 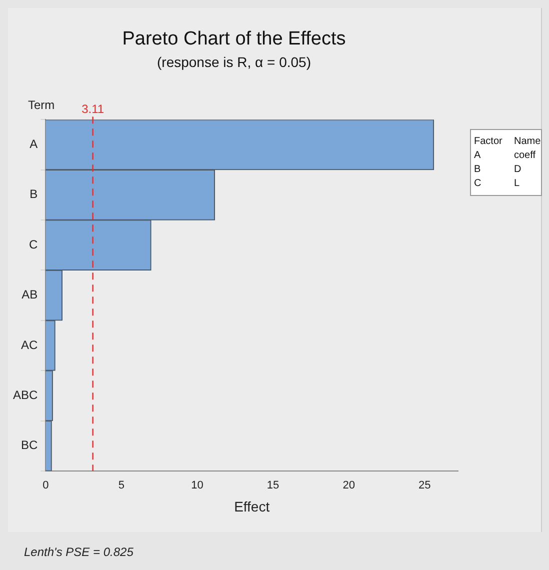 I want to click on x-tick-label: 0, so click(x=45, y=486).